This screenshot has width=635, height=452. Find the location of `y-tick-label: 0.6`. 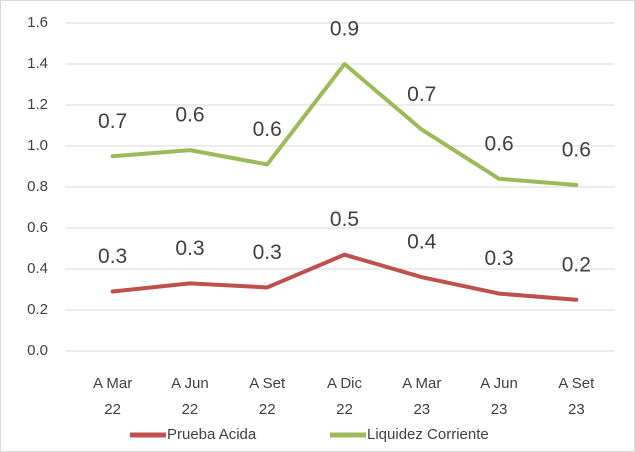

y-tick-label: 0.6 is located at coordinates (37, 227).